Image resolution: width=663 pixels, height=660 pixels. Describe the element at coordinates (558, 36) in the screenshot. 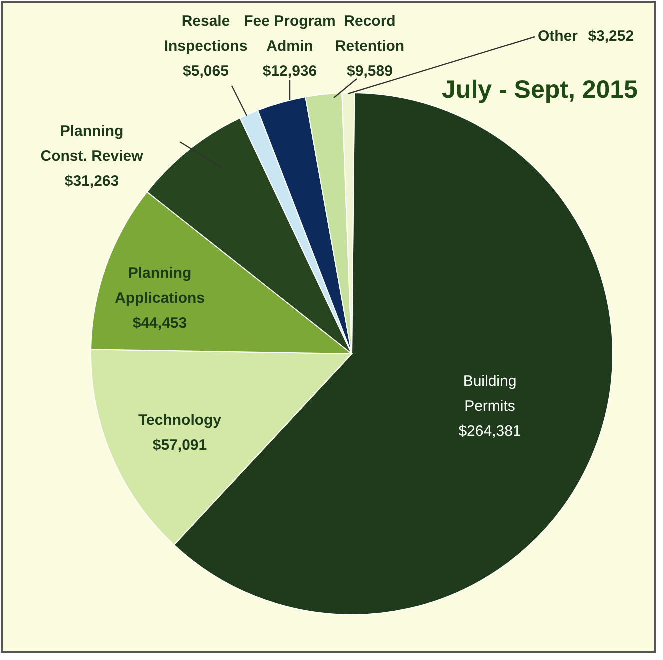

I see `slice-label: Other` at that location.